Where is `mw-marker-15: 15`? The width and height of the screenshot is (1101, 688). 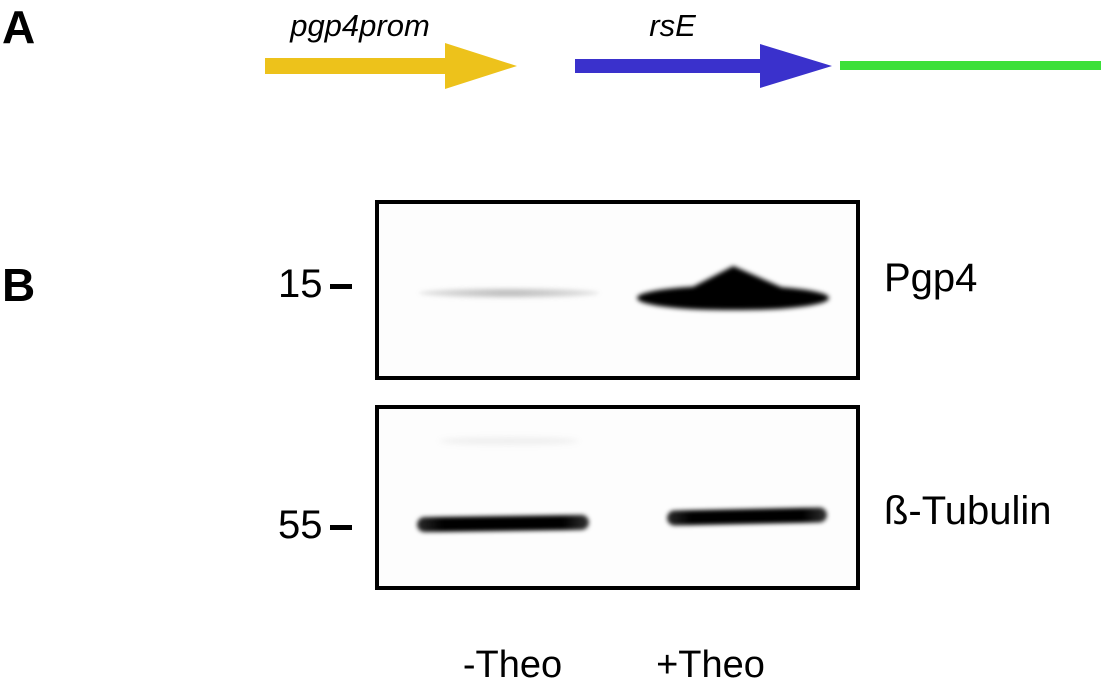 mw-marker-15: 15 is located at coordinates (315, 284).